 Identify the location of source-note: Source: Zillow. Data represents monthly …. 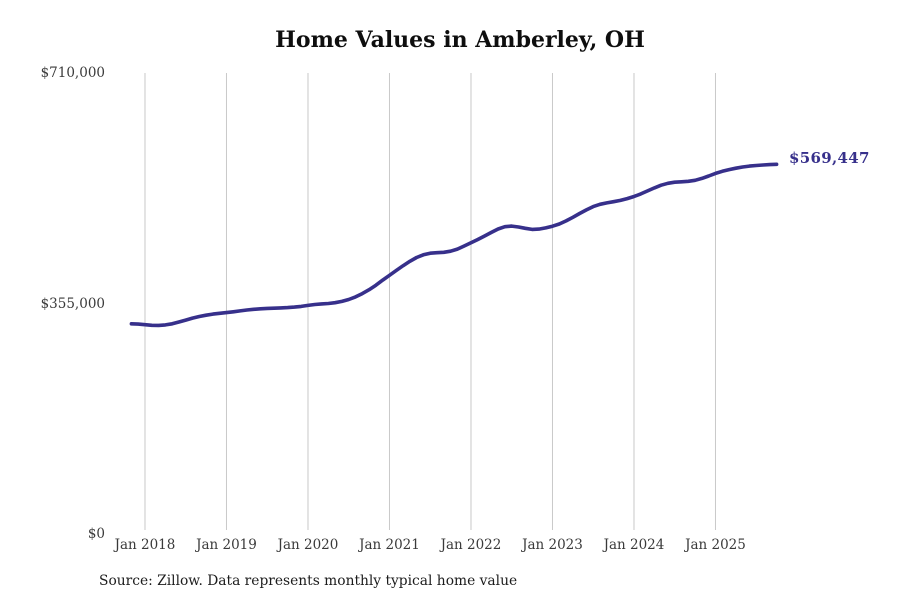
(308, 581).